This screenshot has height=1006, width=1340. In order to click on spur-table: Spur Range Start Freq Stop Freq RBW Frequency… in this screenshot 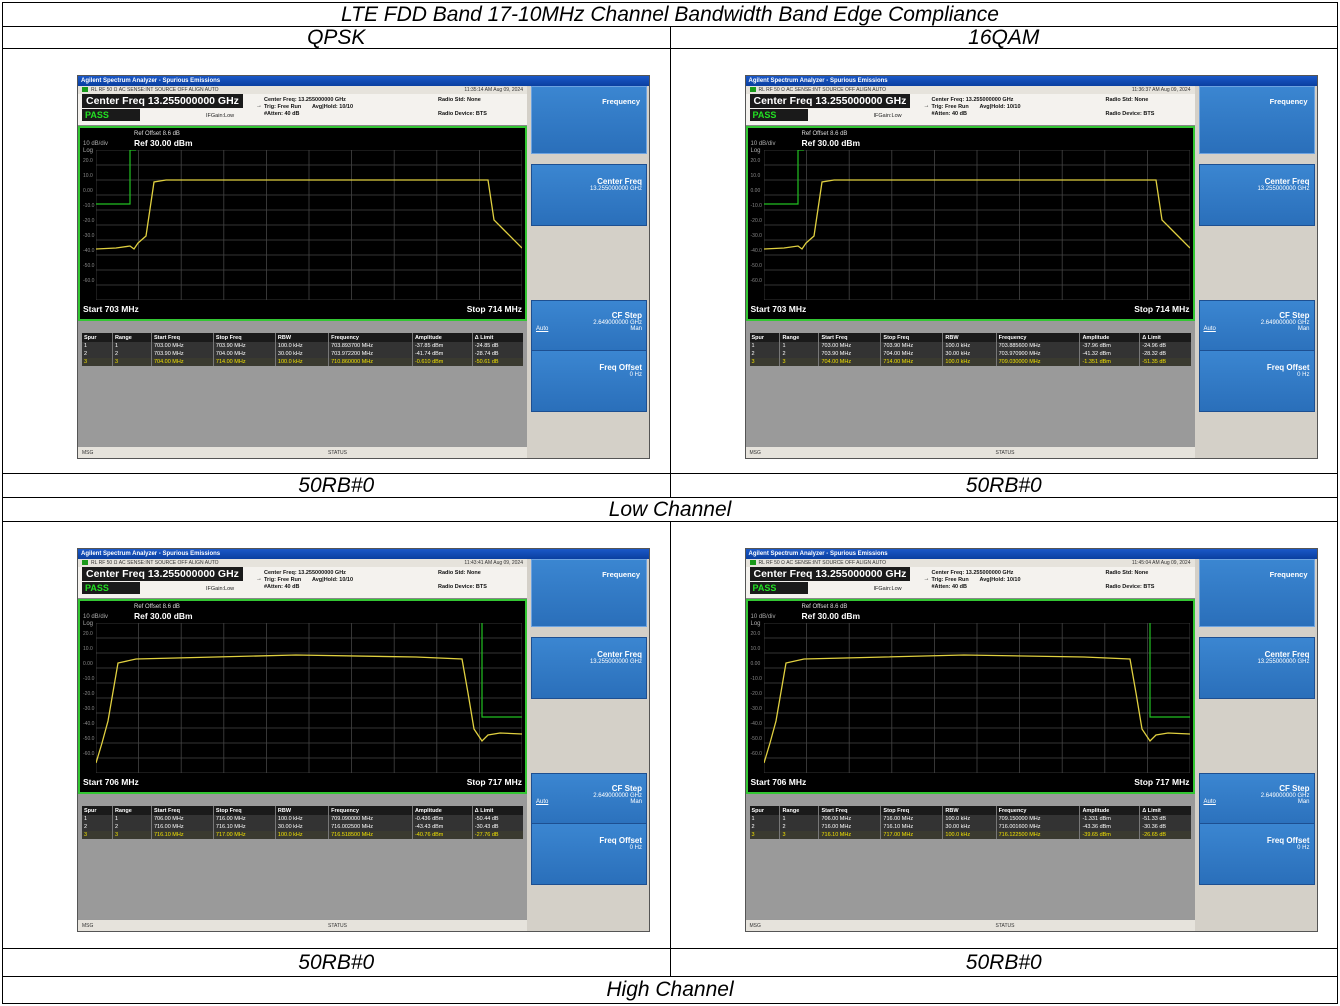, I will do `click(970, 822)`.